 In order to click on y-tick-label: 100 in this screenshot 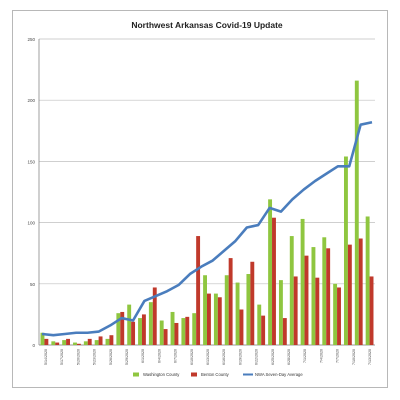, I will do `click(31, 223)`.